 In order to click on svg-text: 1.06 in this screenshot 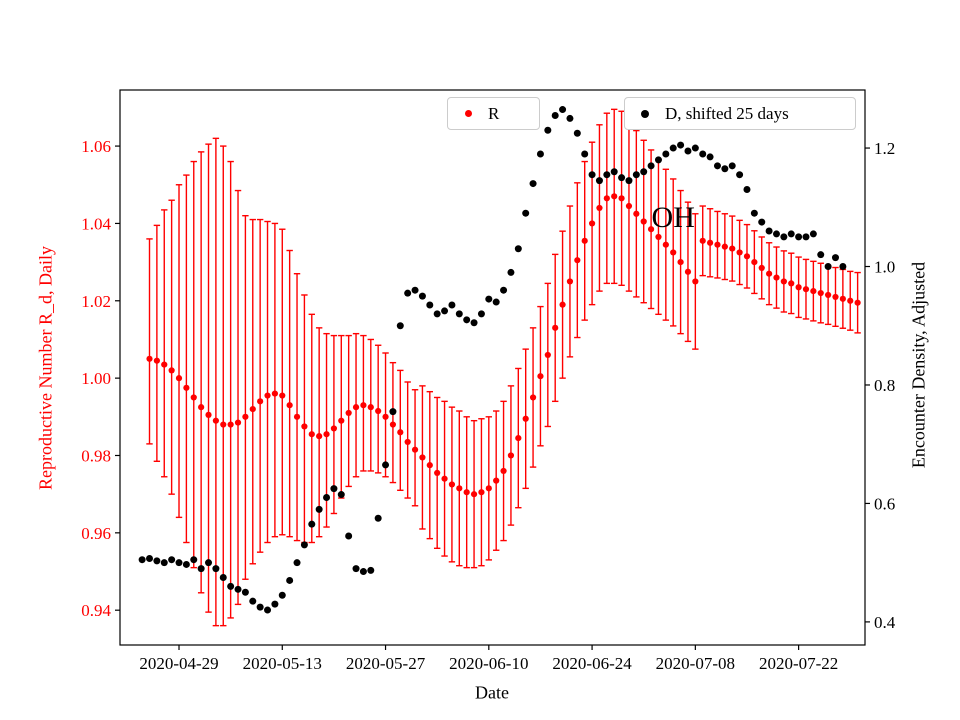, I will do `click(96, 146)`.